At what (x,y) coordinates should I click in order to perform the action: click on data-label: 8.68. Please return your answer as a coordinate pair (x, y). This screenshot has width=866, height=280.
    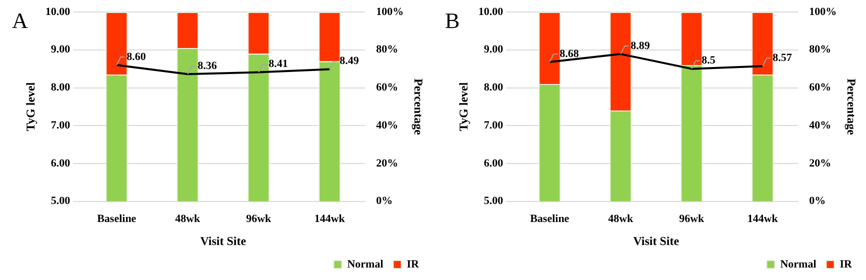
    Looking at the image, I should click on (570, 54).